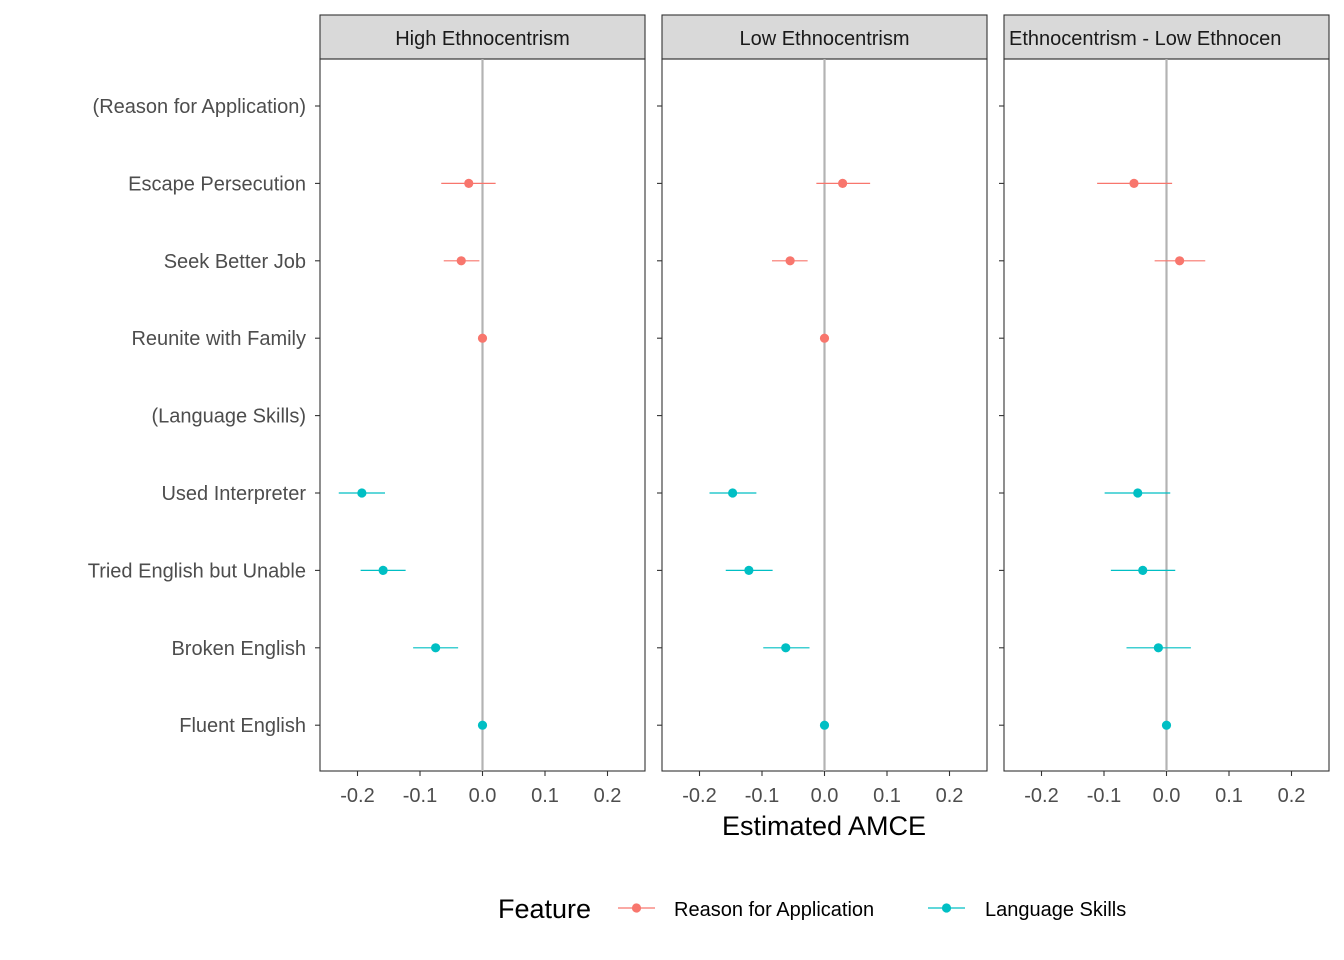 Image resolution: width=1344 pixels, height=960 pixels. I want to click on legend-title: Feature, so click(544, 909).